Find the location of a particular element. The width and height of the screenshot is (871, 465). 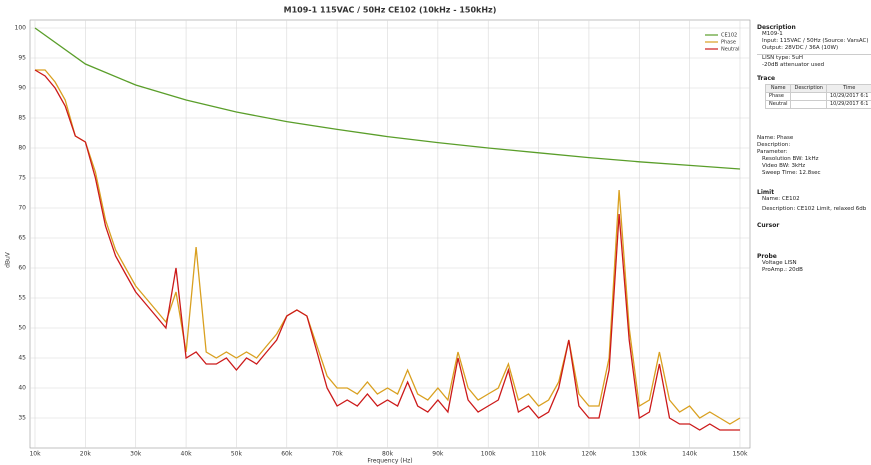

text: ProAmp.: 20dB is located at coordinates (782, 270).